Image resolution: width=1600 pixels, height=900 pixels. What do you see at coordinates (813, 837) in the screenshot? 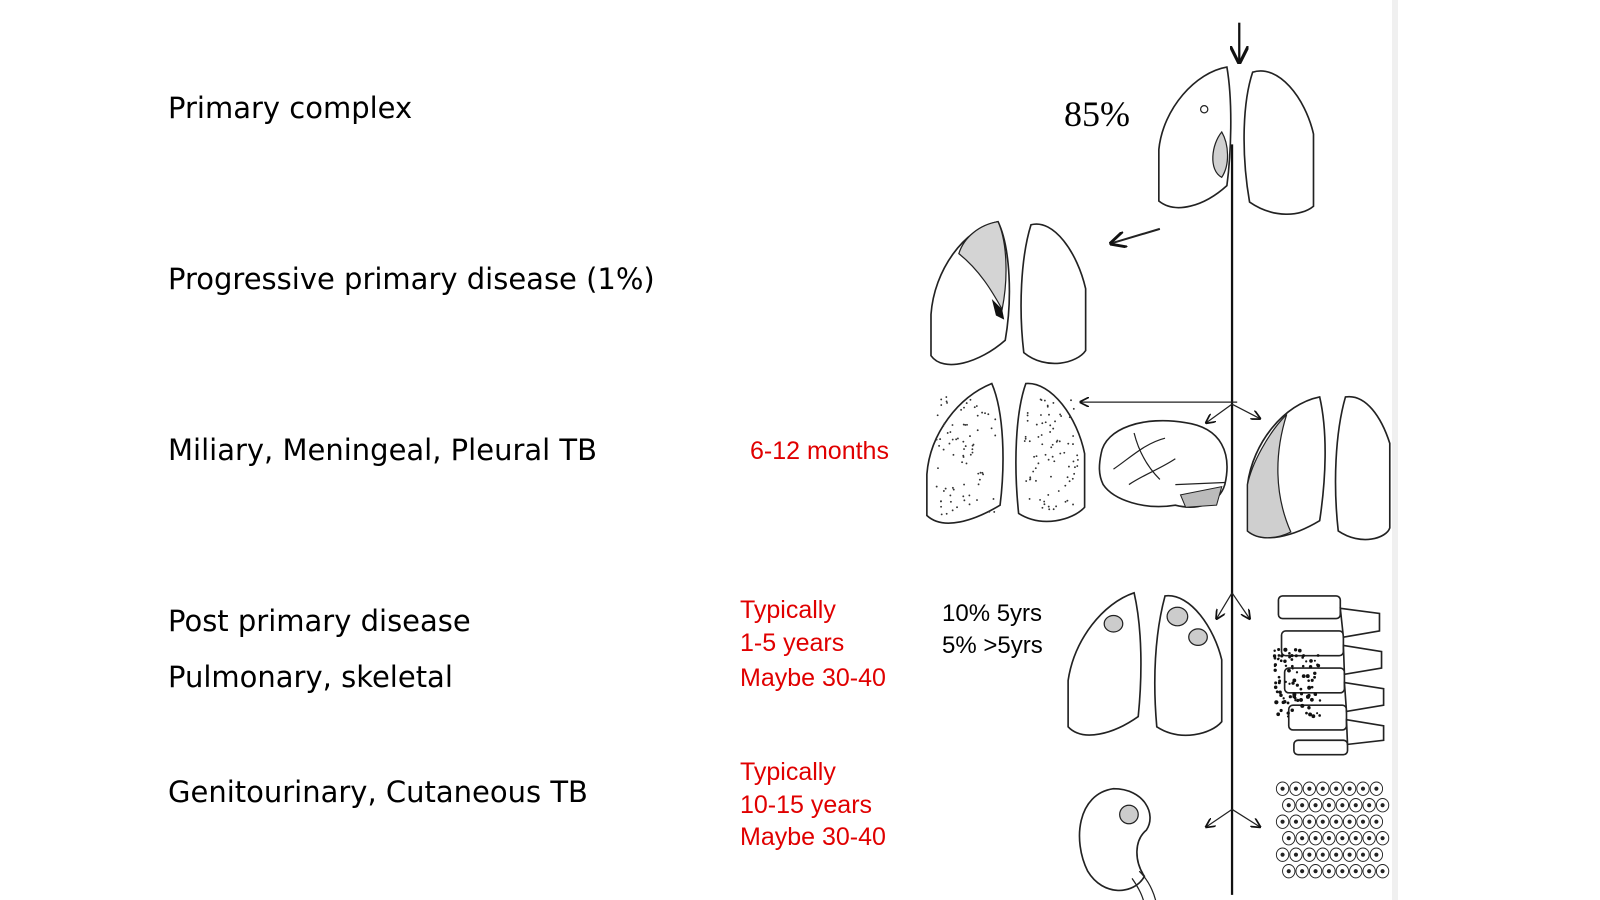
I see `timing: Maybe 30-40` at bounding box center [813, 837].